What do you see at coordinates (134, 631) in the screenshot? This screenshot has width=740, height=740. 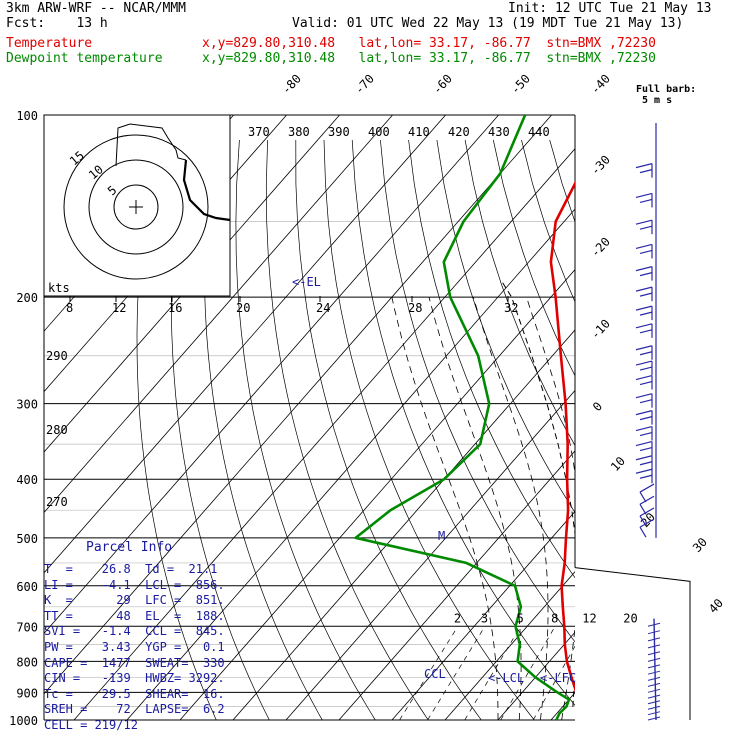 I see `parcel-info-row: SVI = -1.4 CCL = 845.` at bounding box center [134, 631].